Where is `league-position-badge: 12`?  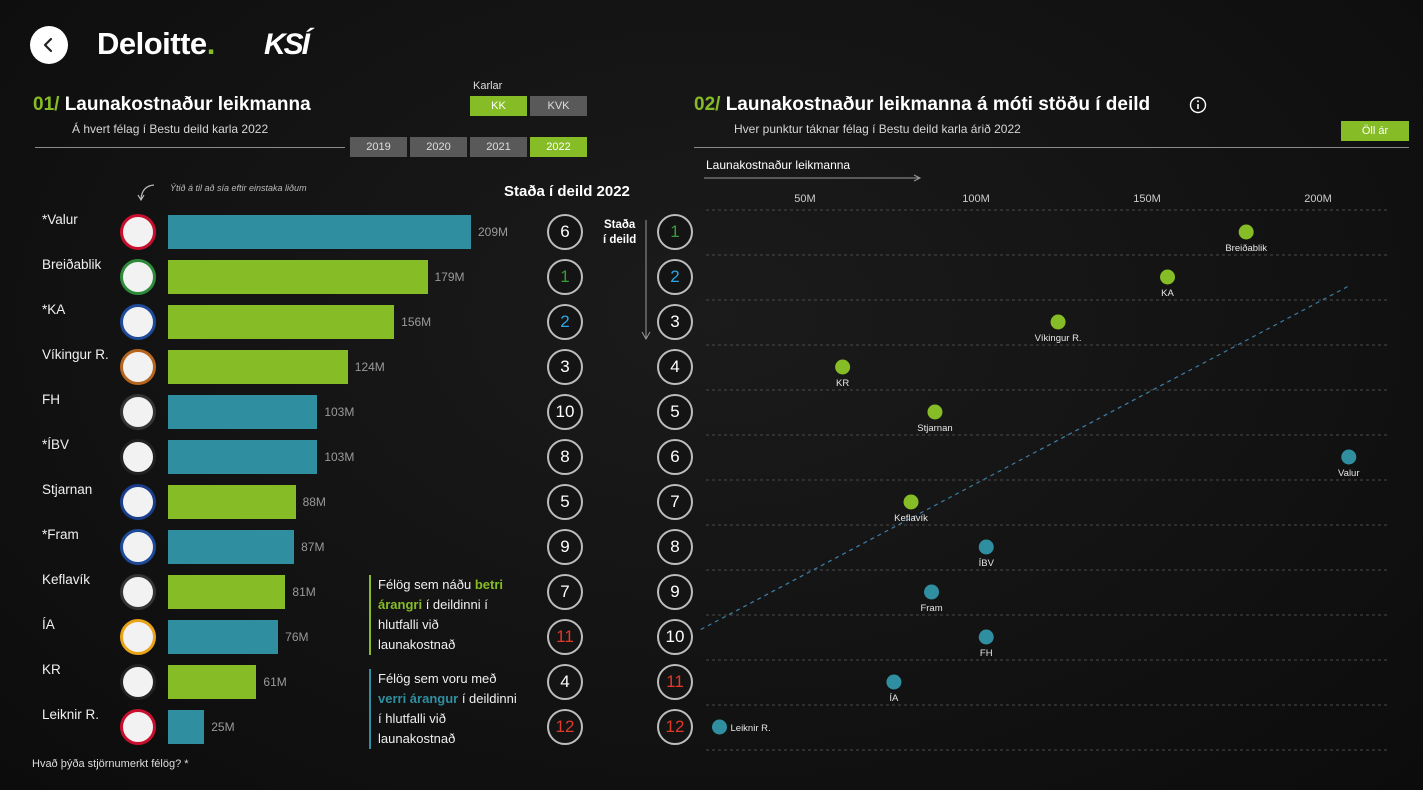 league-position-badge: 12 is located at coordinates (565, 727).